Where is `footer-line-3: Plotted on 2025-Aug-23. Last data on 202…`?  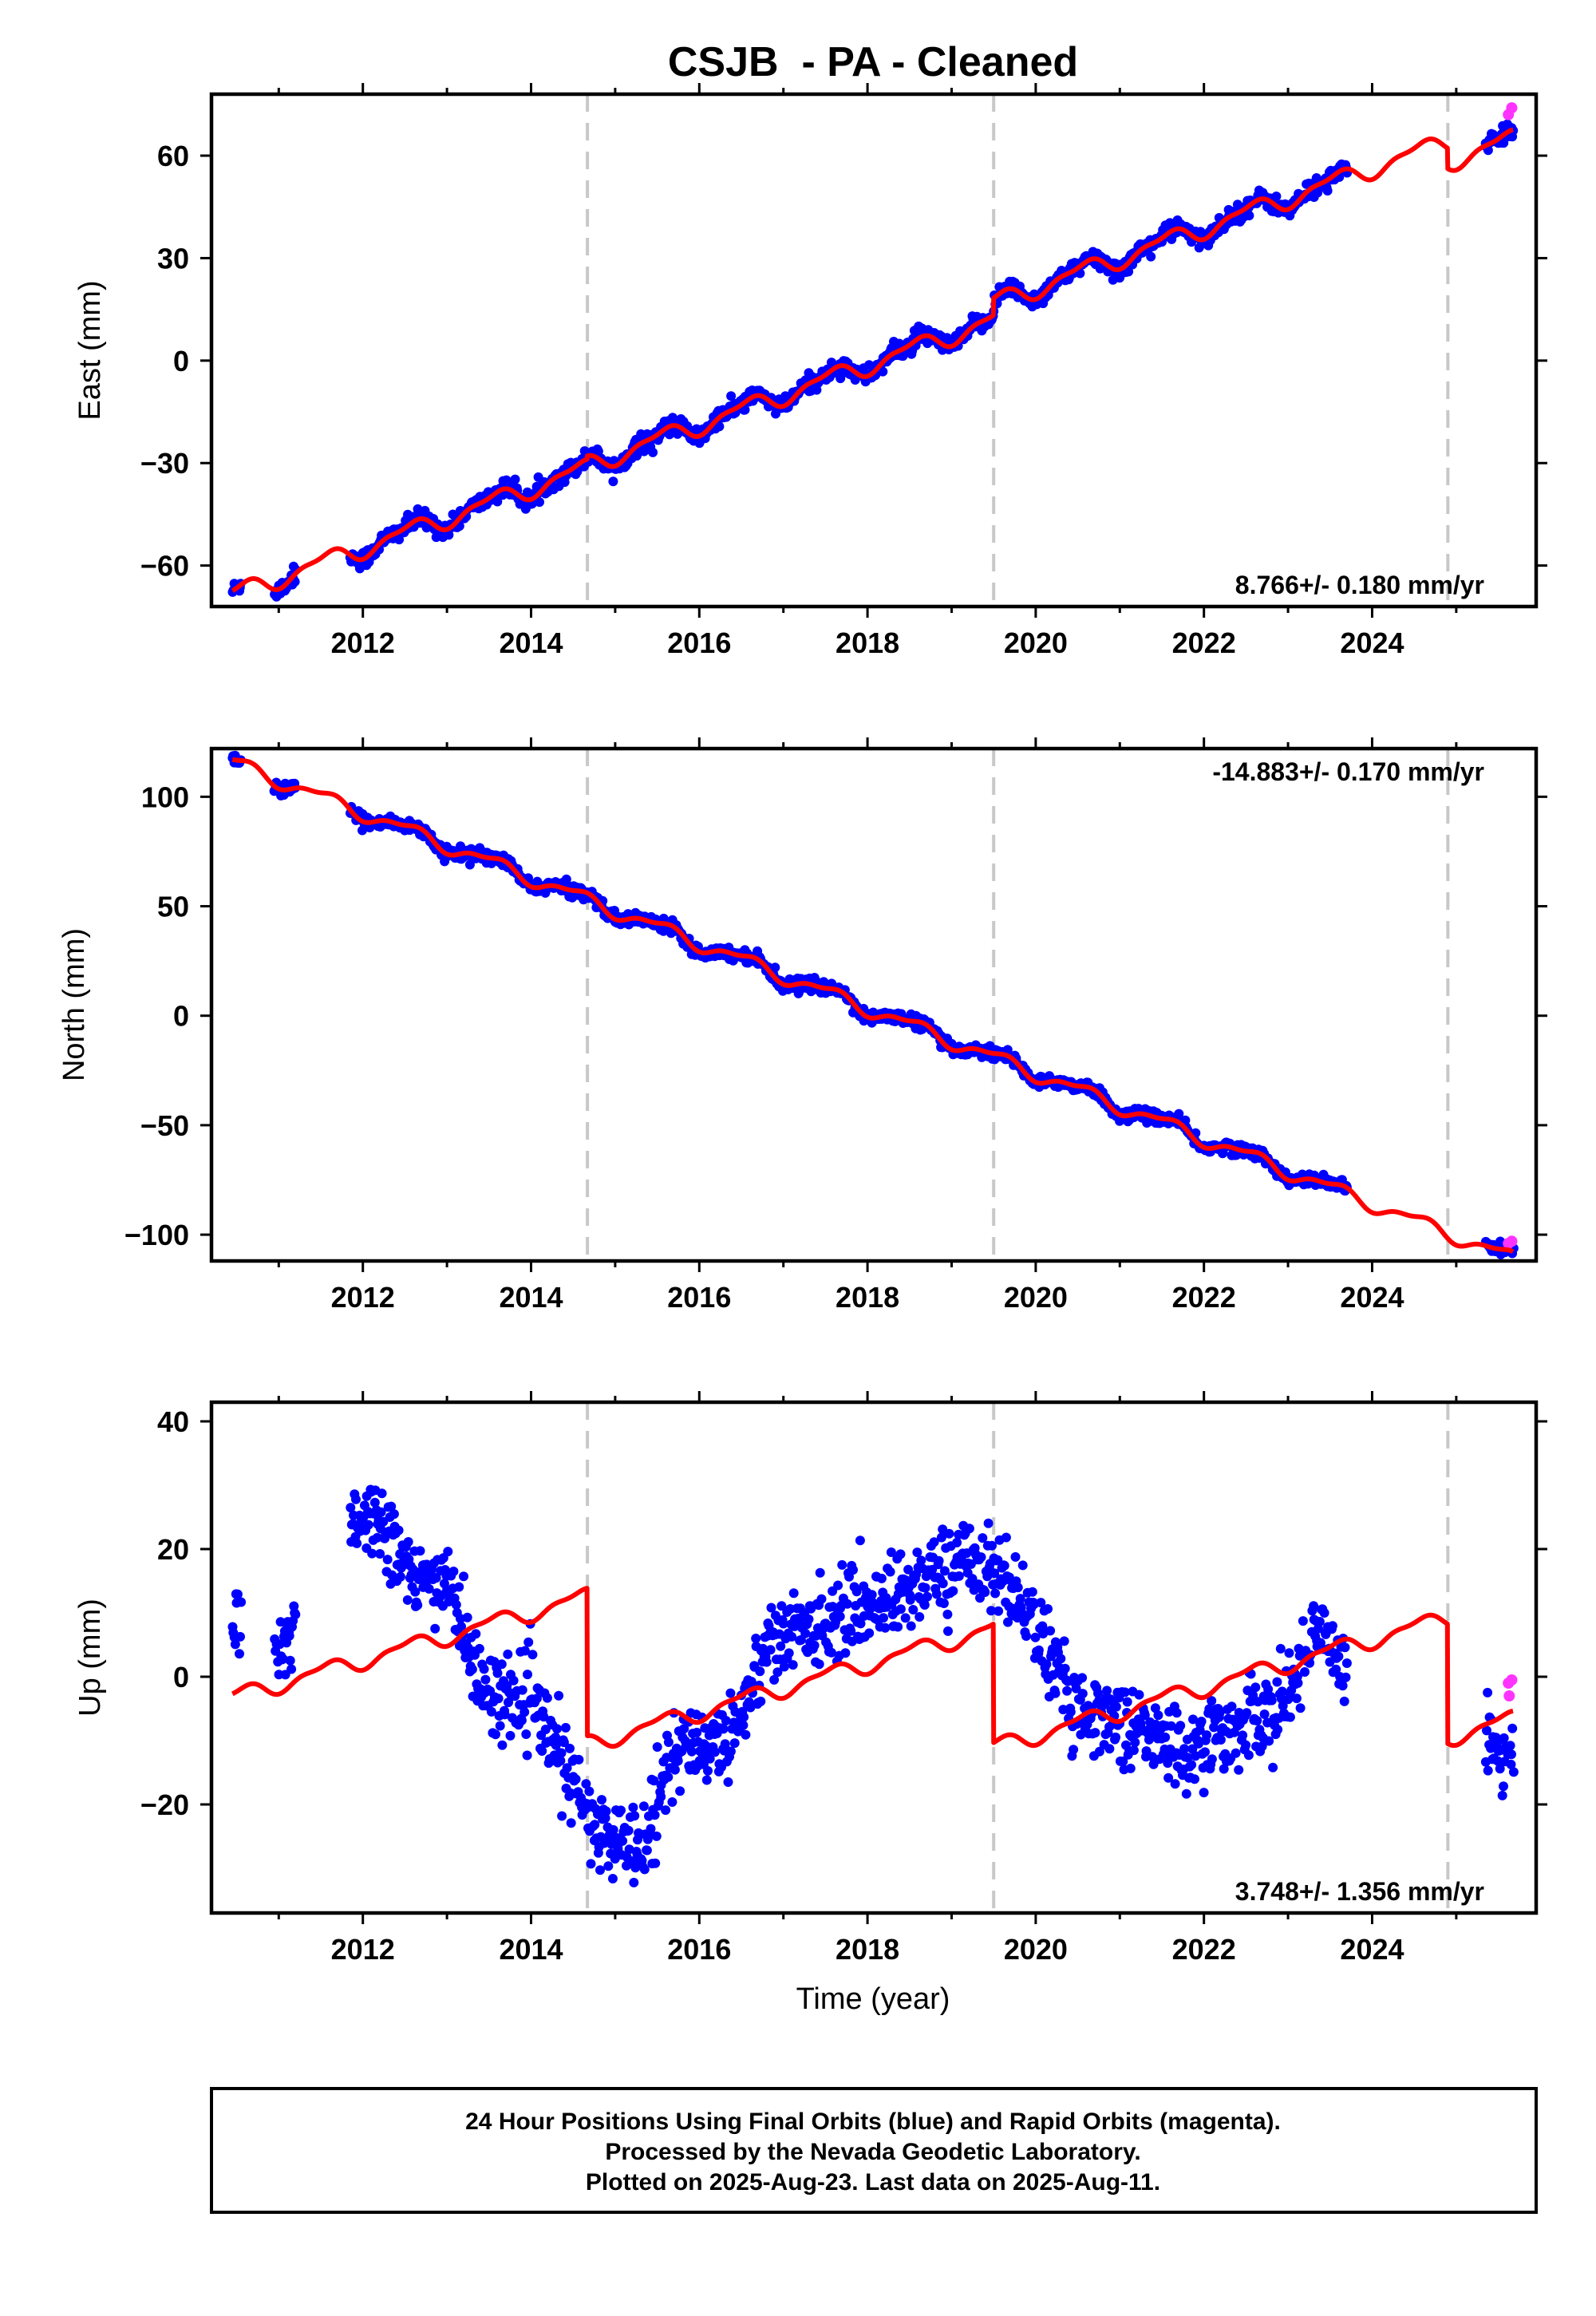
footer-line-3: Plotted on 2025-Aug-23. Last data on 202… is located at coordinates (873, 2182).